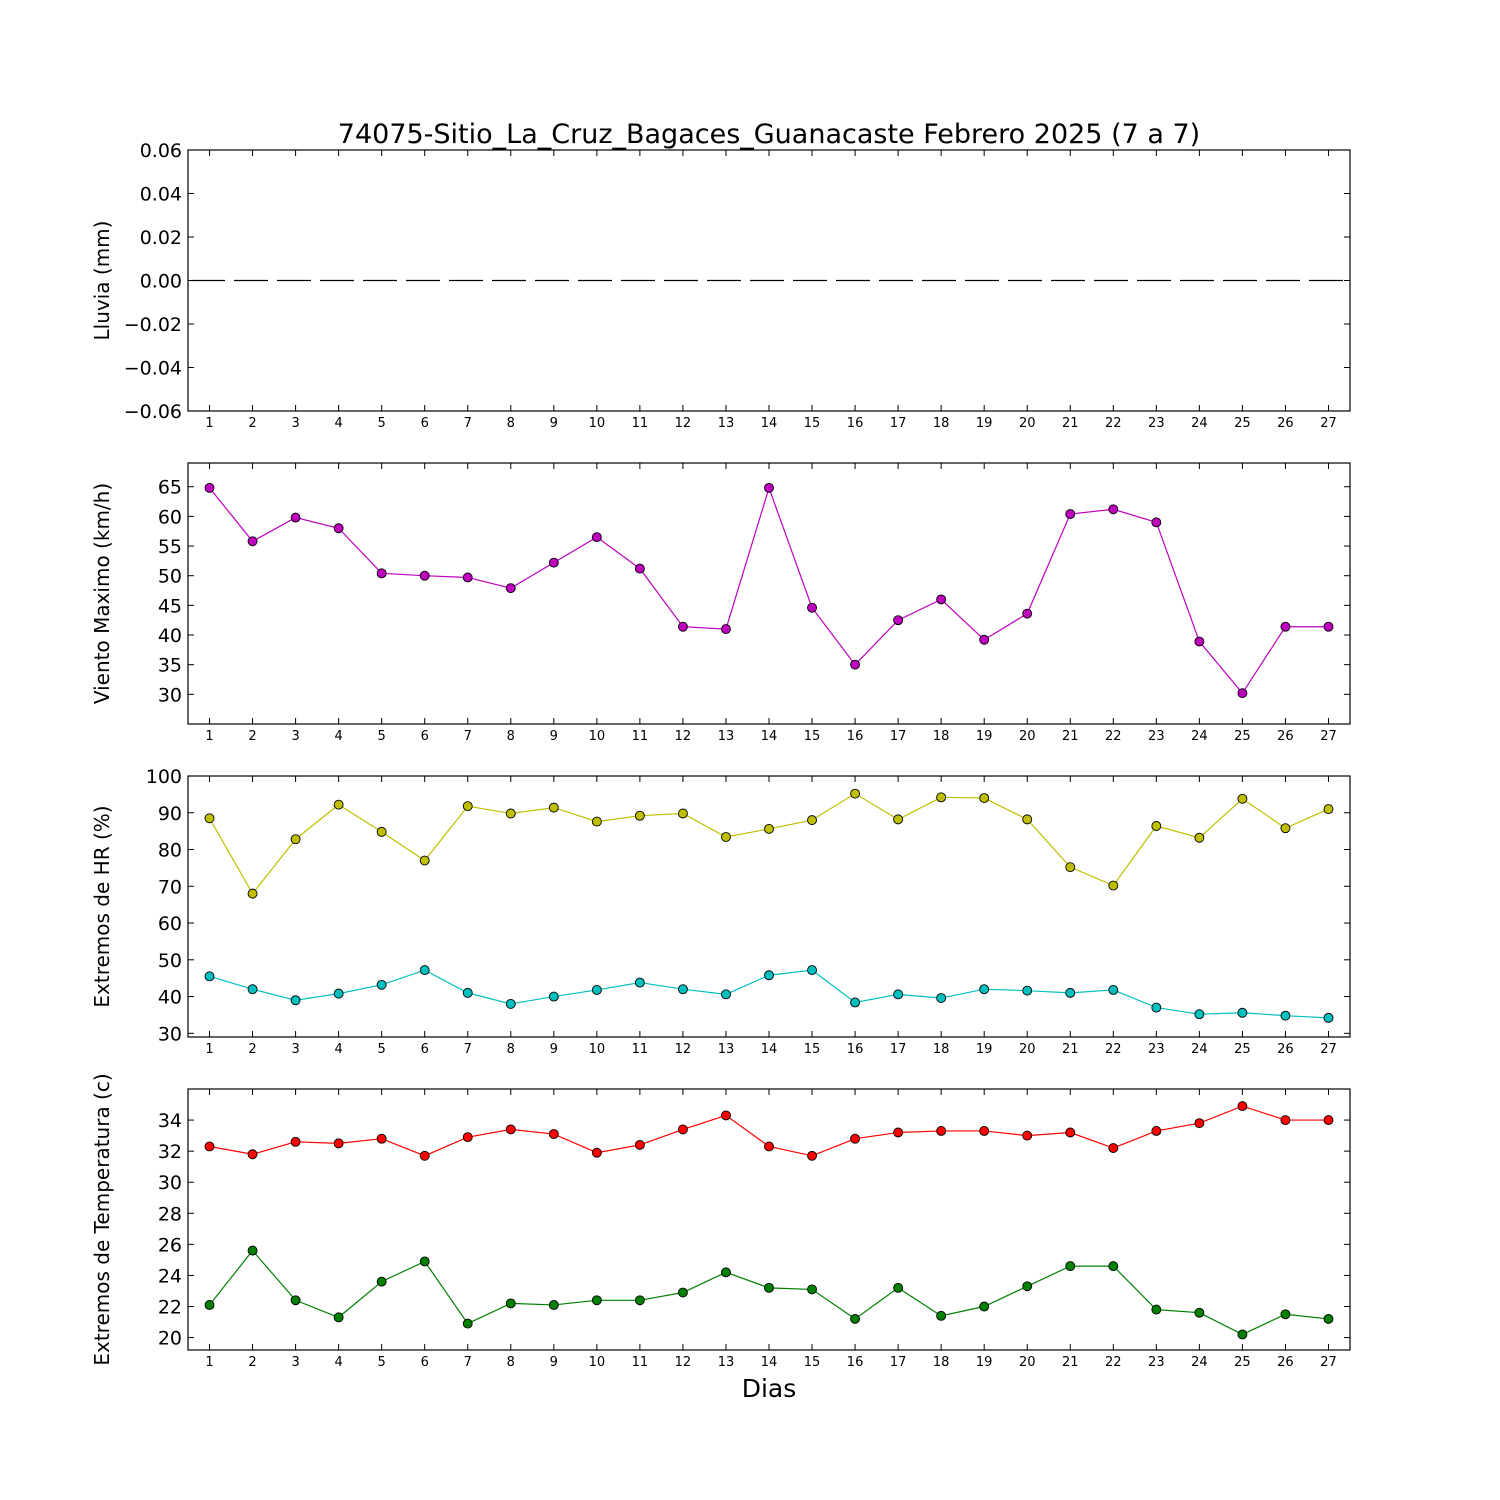 This screenshot has height=1500, width=1500. I want to click on y-tick-label: 65, so click(170, 488).